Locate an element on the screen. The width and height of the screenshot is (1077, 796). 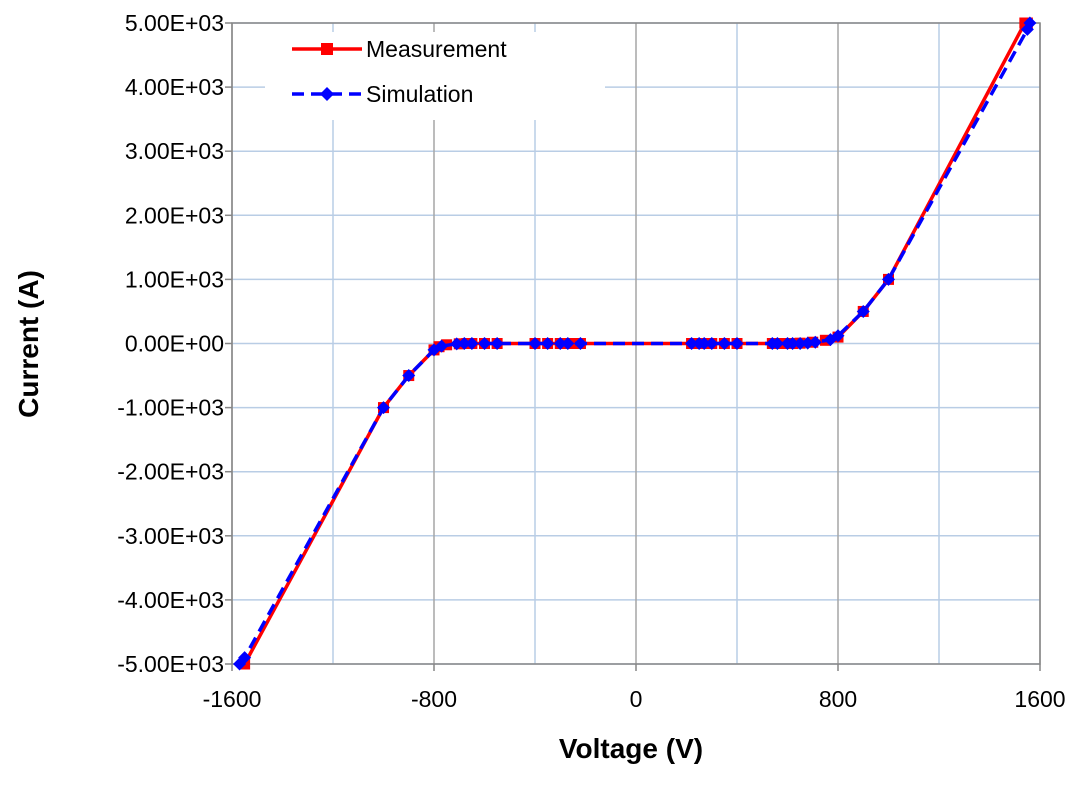
y-tick-label-1: 4.00E+03 is located at coordinates (174, 87).